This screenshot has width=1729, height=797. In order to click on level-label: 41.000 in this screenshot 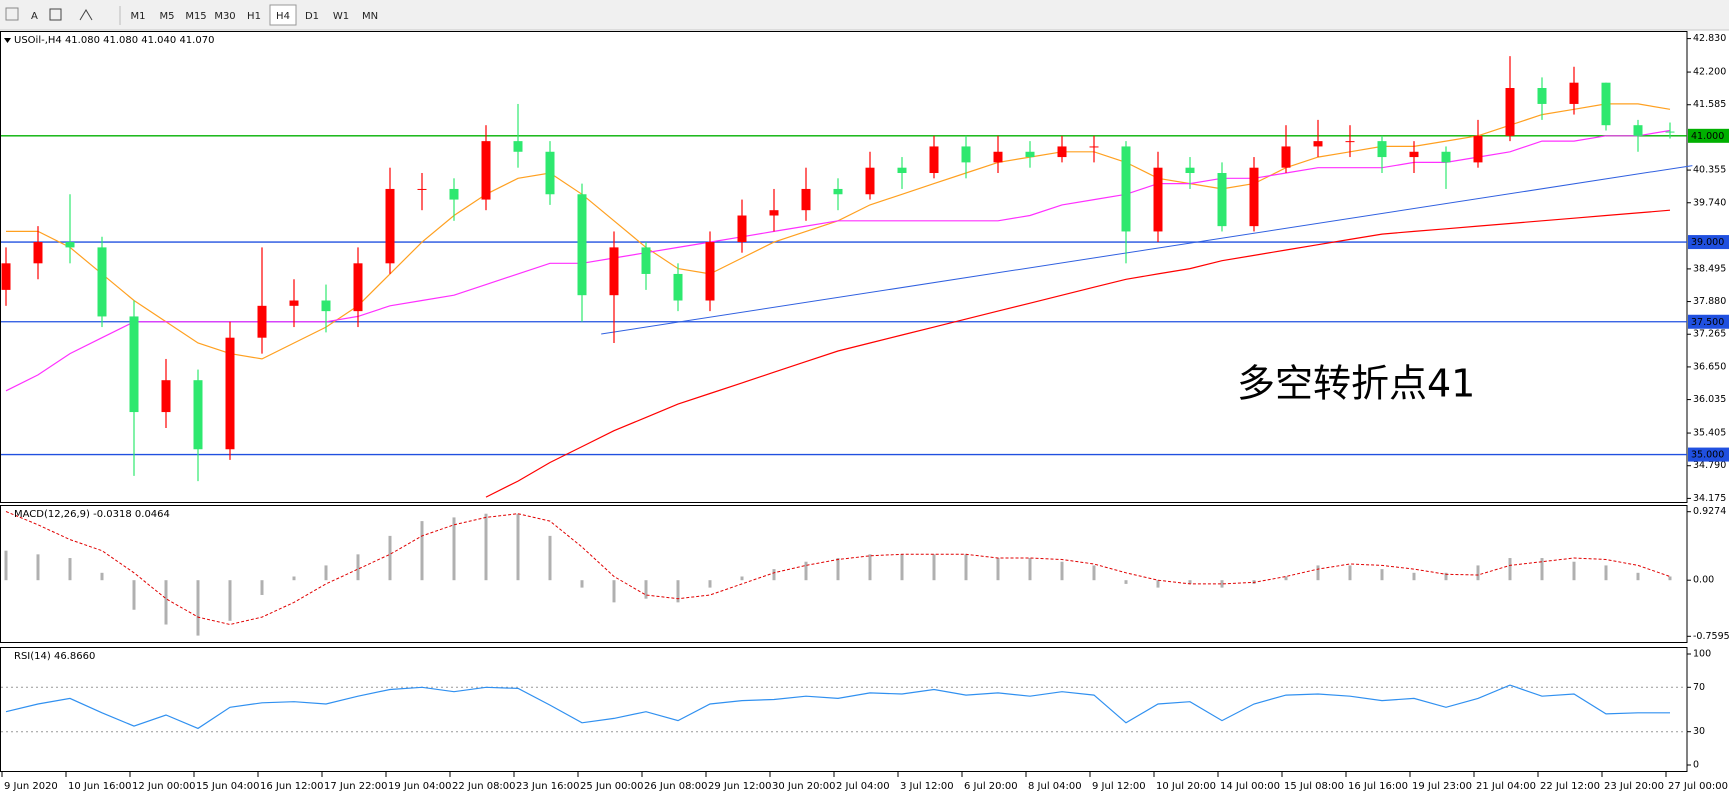, I will do `click(1707, 136)`.